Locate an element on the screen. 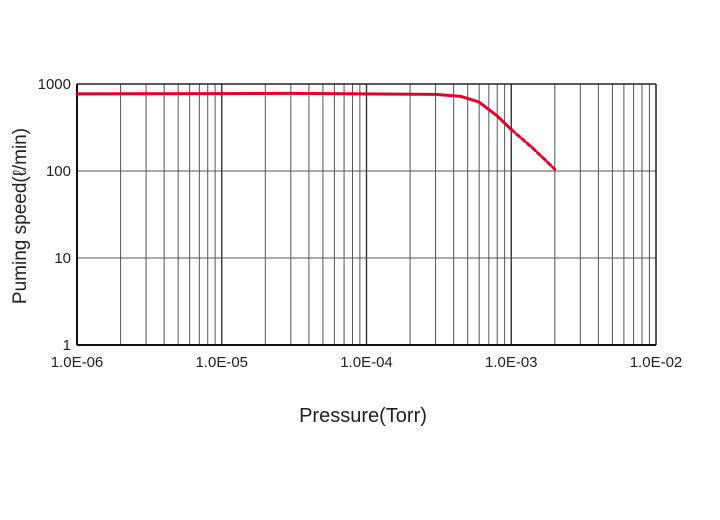 Image resolution: width=720 pixels, height=520 pixels. y-tick-label: 1000 is located at coordinates (54, 84).